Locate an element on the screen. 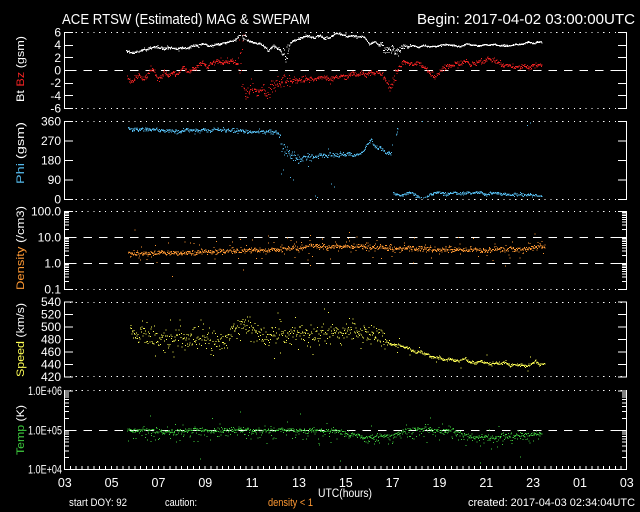  svg-text: UTC(hours) is located at coordinates (345, 493).